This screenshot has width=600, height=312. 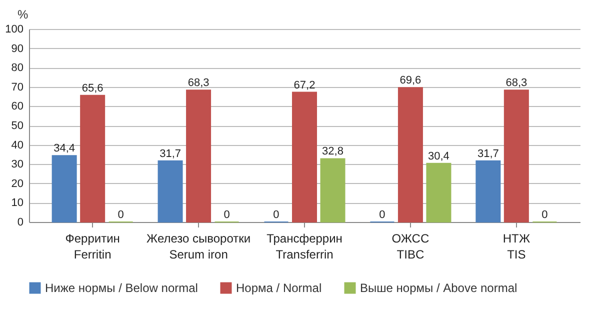 What do you see at coordinates (333, 152) in the screenshot?
I see `data-label: 32,8` at bounding box center [333, 152].